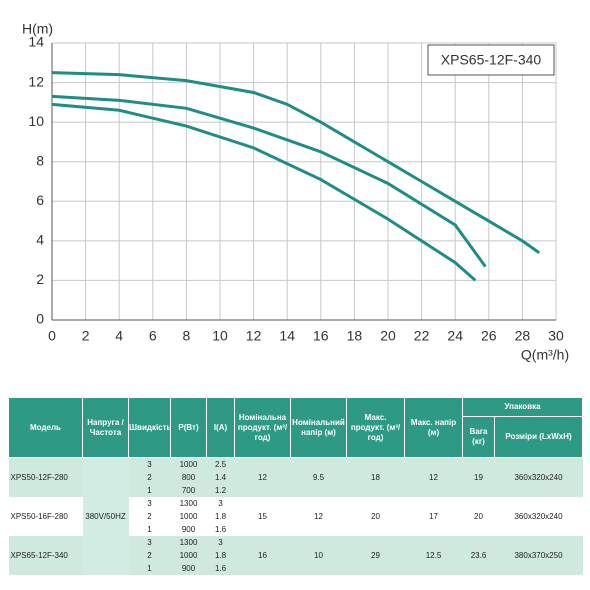  Describe the element at coordinates (262, 555) in the screenshot. I see `nominal-flow-cell: 16` at that location.